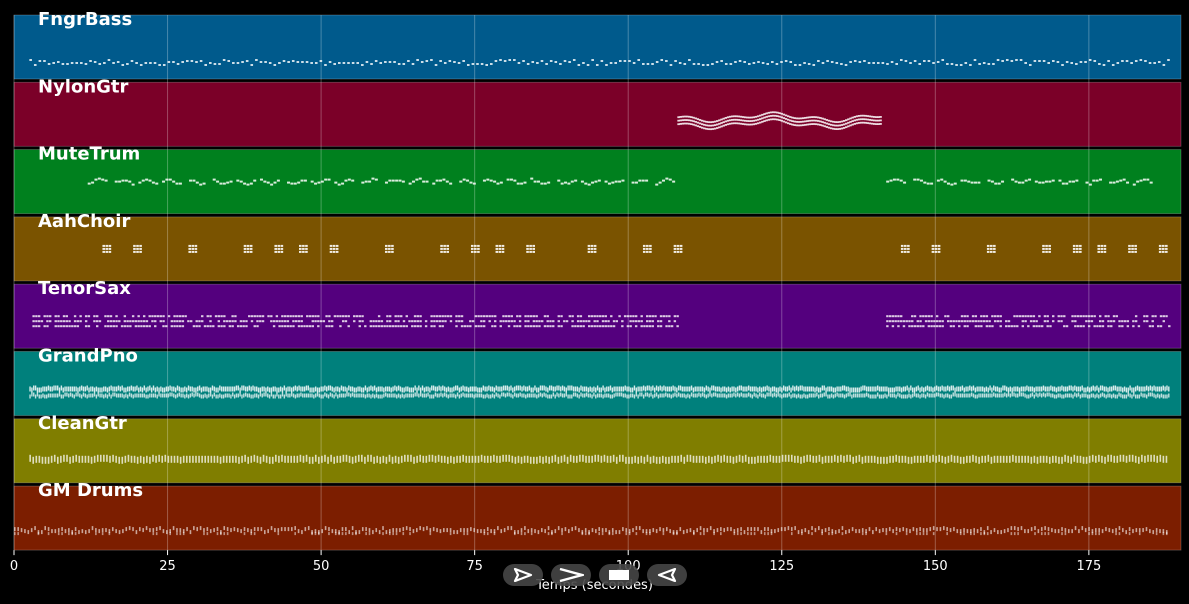 This screenshot has width=1189, height=604. Describe the element at coordinates (619, 575) in the screenshot. I see `stop-button` at that location.